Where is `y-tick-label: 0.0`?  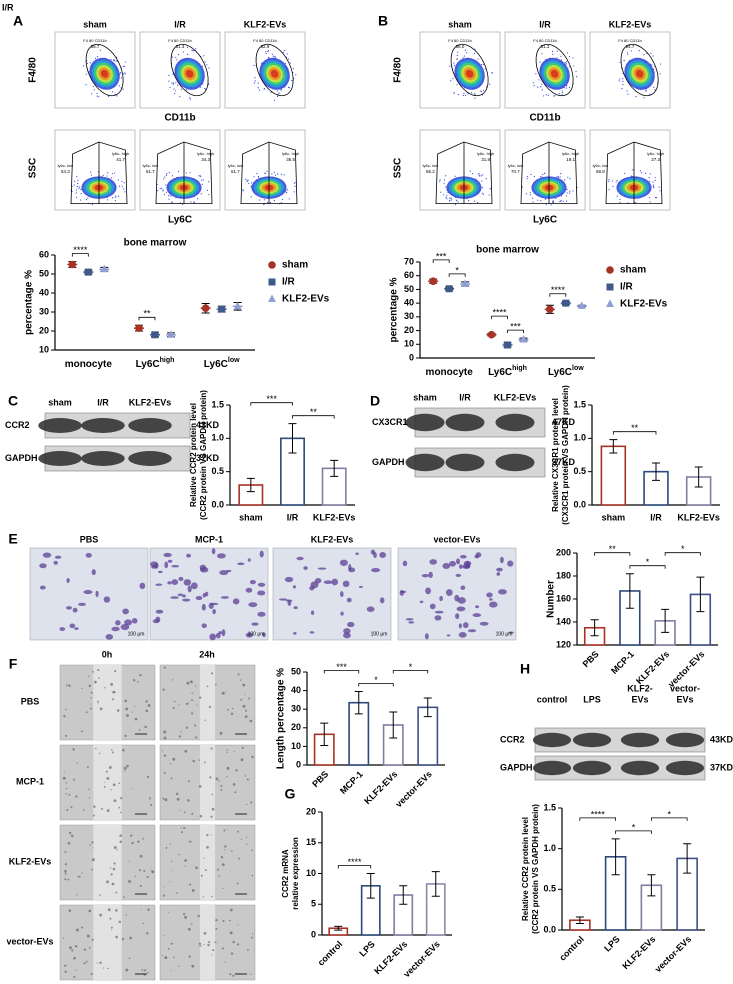 y-tick-label: 0.0 is located at coordinates (217, 504).